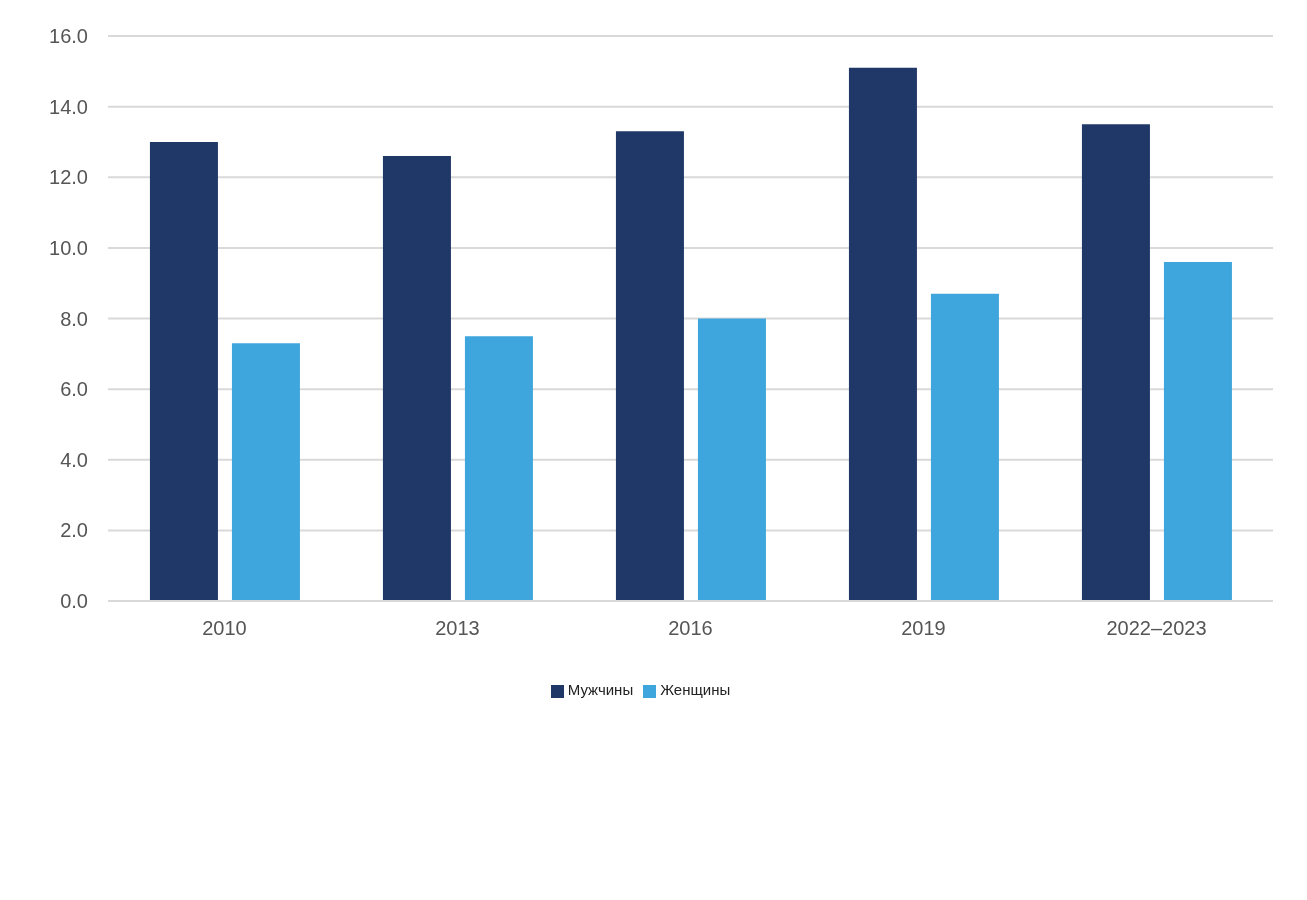  Describe the element at coordinates (68, 247) in the screenshot. I see `y-tick-label: 10.0` at that location.